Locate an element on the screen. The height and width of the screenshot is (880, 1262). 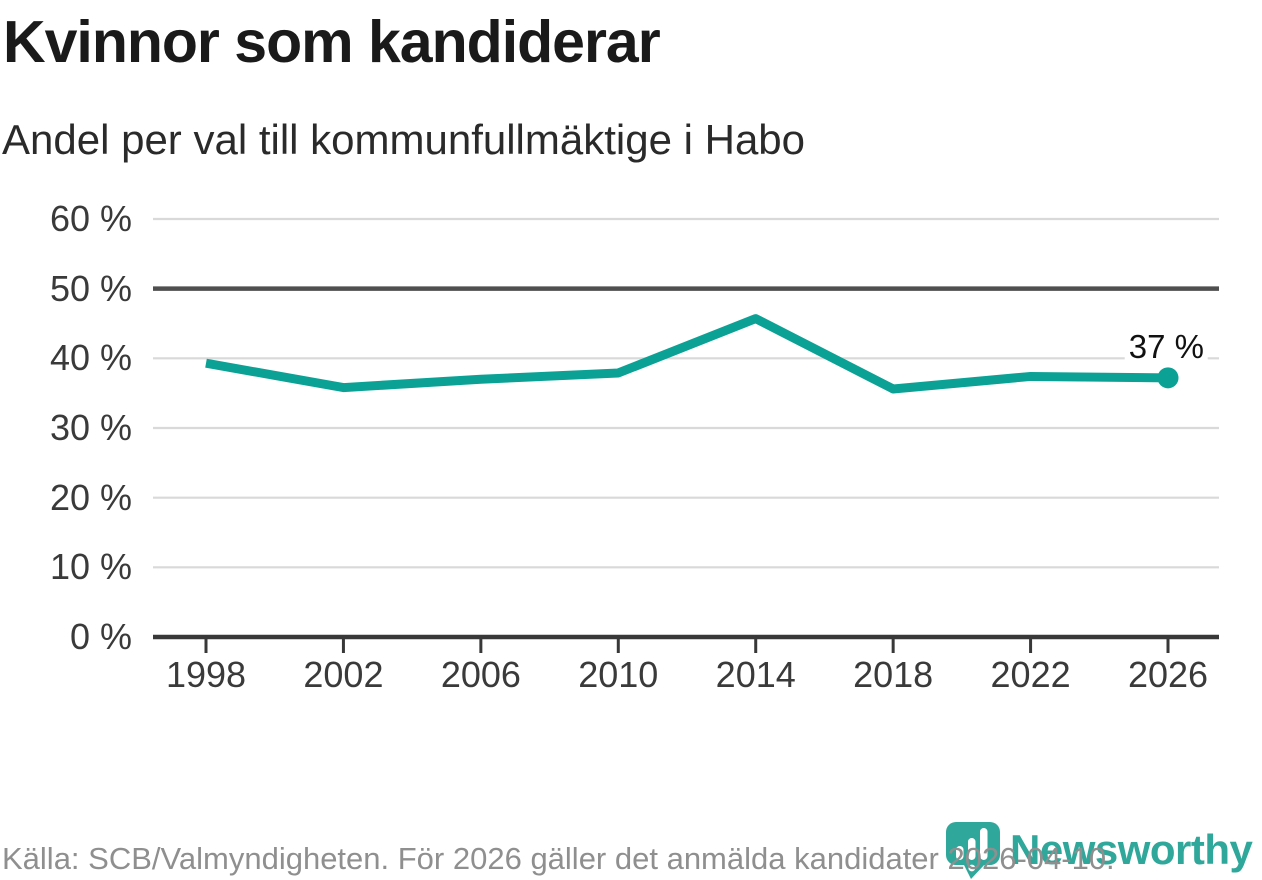
newsworthy-wordmark: Newsworthy is located at coordinates (1131, 849).